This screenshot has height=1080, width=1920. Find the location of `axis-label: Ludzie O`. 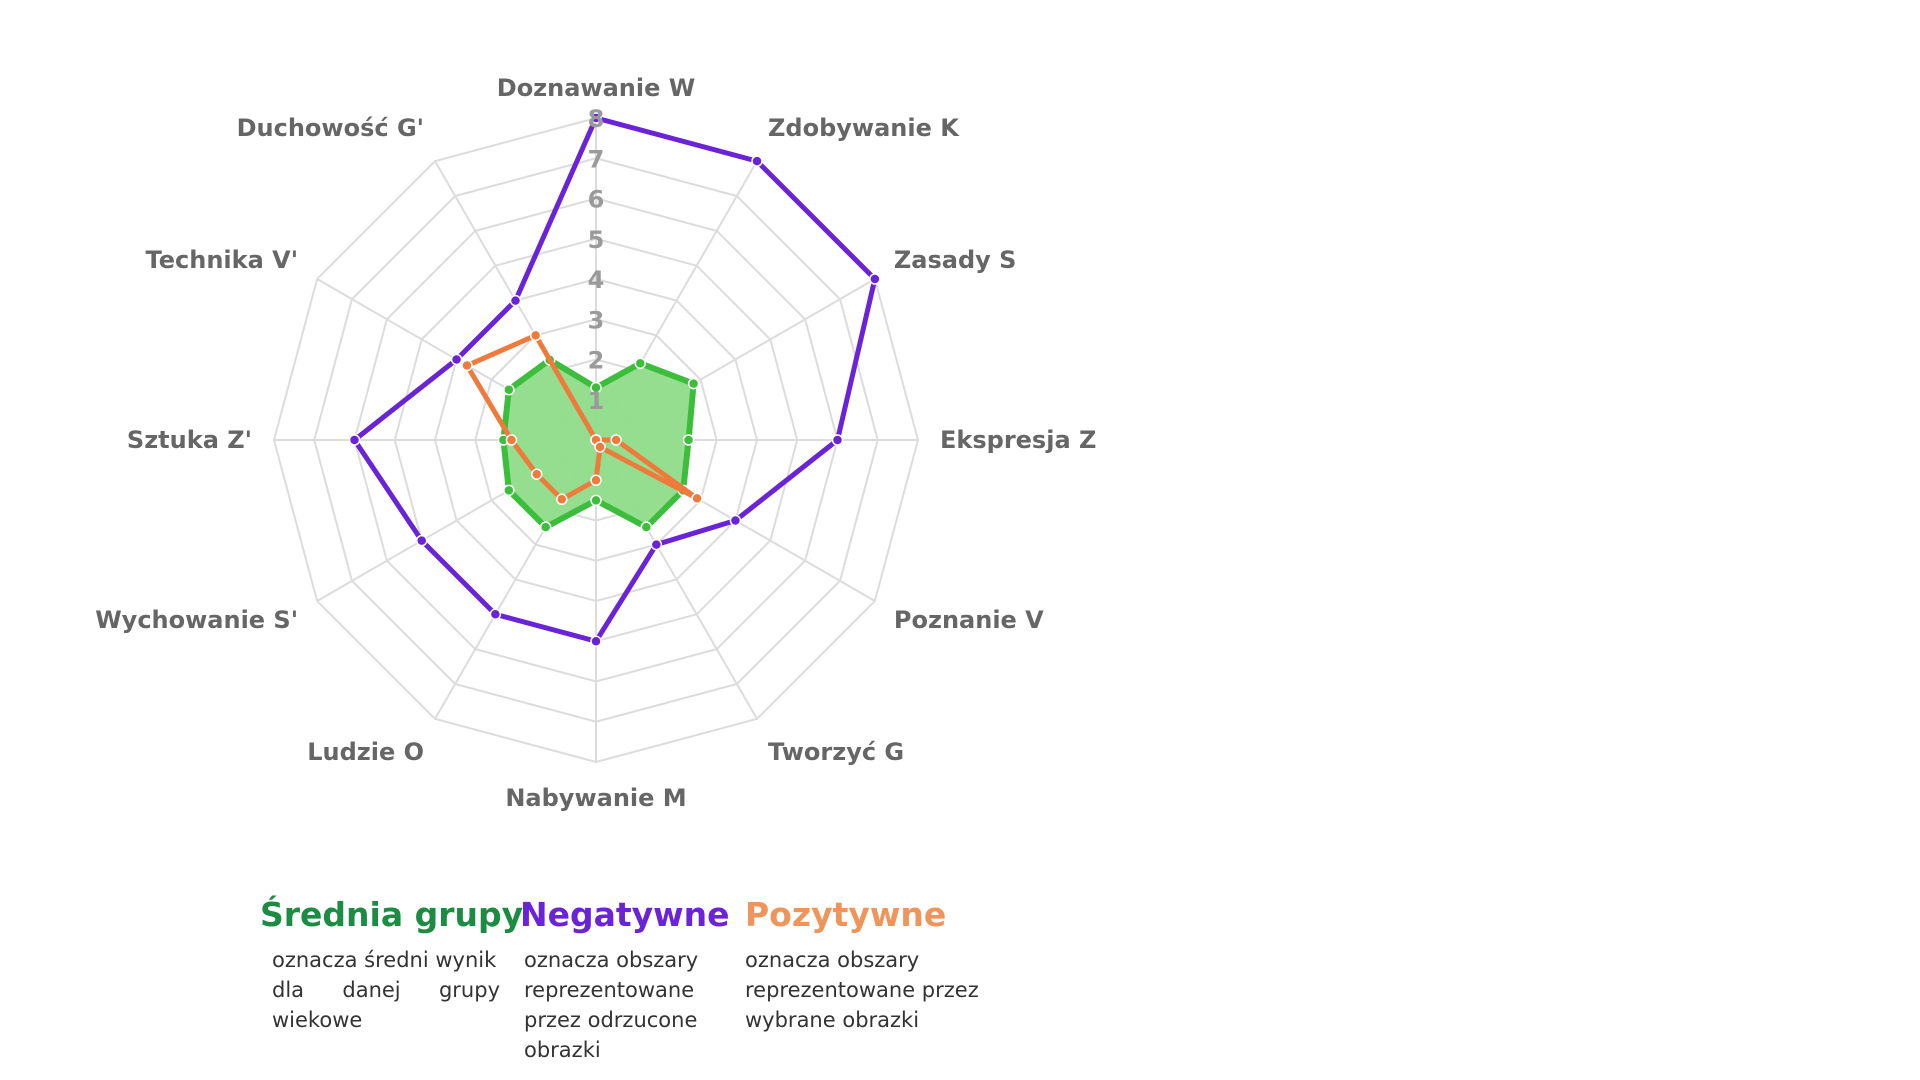

axis-label: Ludzie O is located at coordinates (365, 752).